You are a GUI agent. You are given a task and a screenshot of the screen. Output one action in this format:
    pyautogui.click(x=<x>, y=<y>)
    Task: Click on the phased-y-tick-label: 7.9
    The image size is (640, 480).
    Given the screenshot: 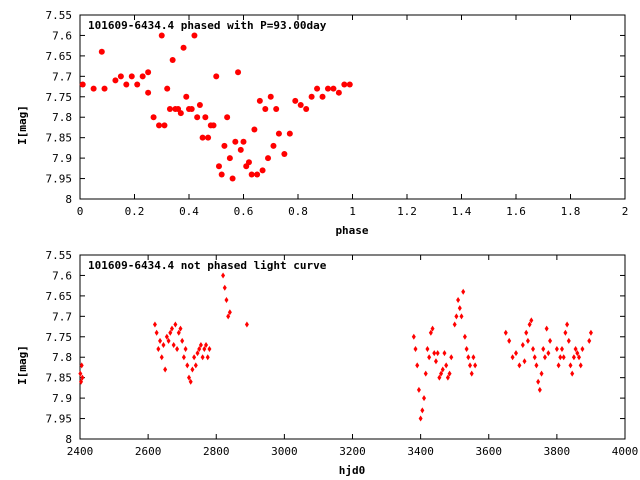 What is the action you would take?
    pyautogui.click(x=62, y=158)
    